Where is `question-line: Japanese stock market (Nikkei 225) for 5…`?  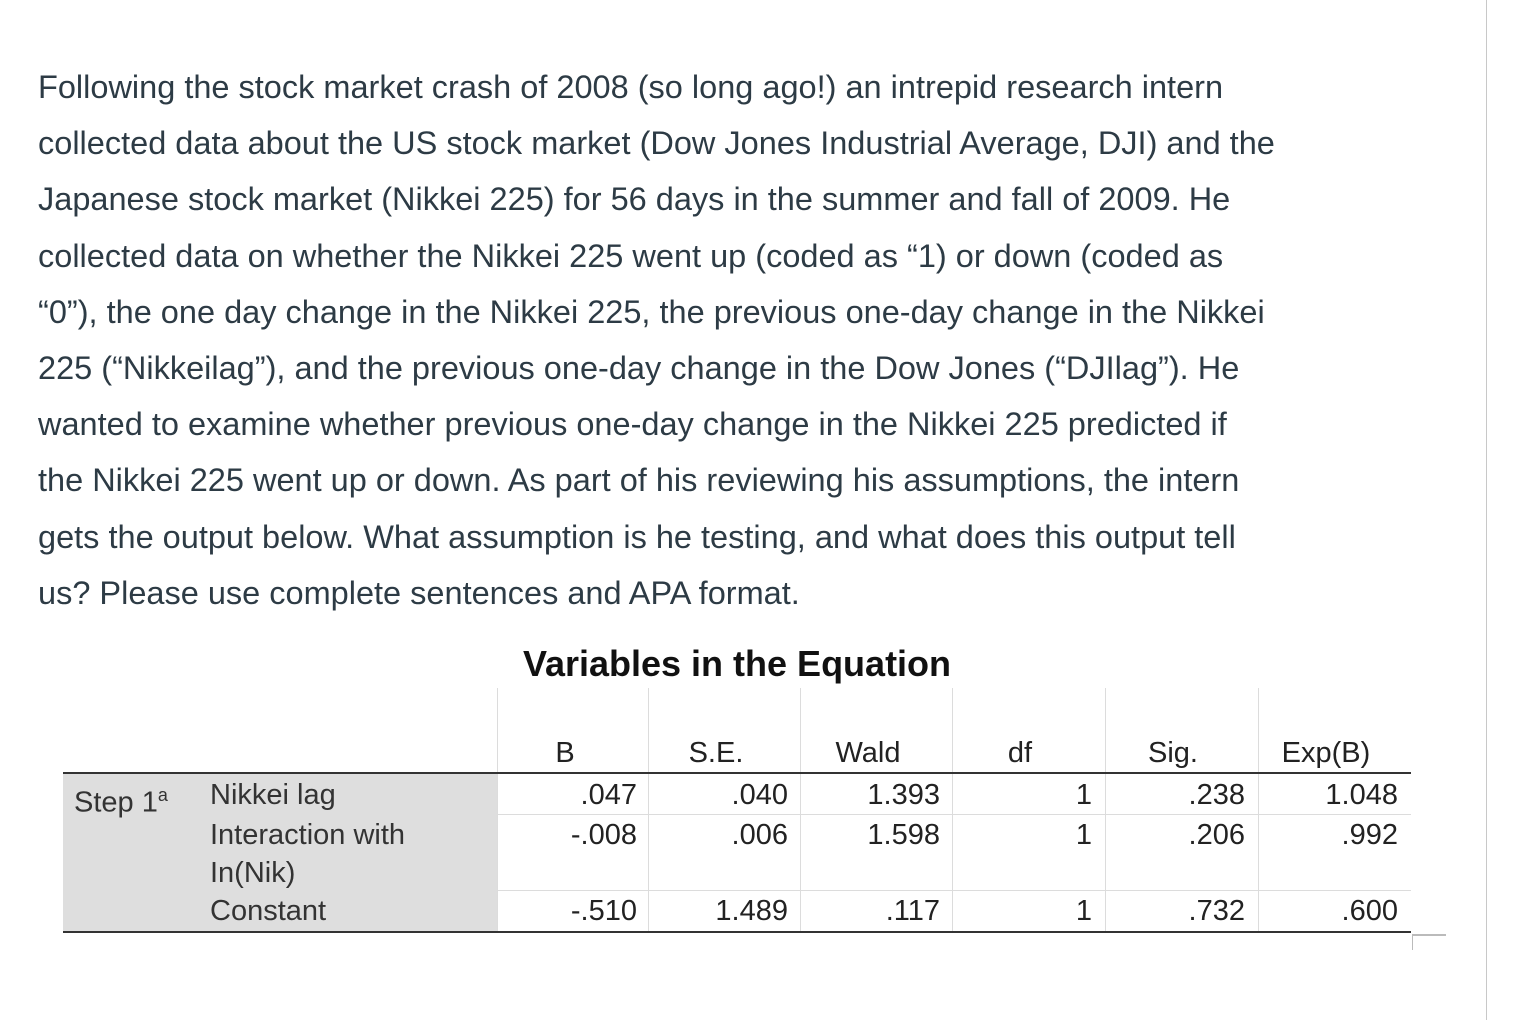 question-line: Japanese stock market (Nikkei 225) for 5… is located at coordinates (634, 199).